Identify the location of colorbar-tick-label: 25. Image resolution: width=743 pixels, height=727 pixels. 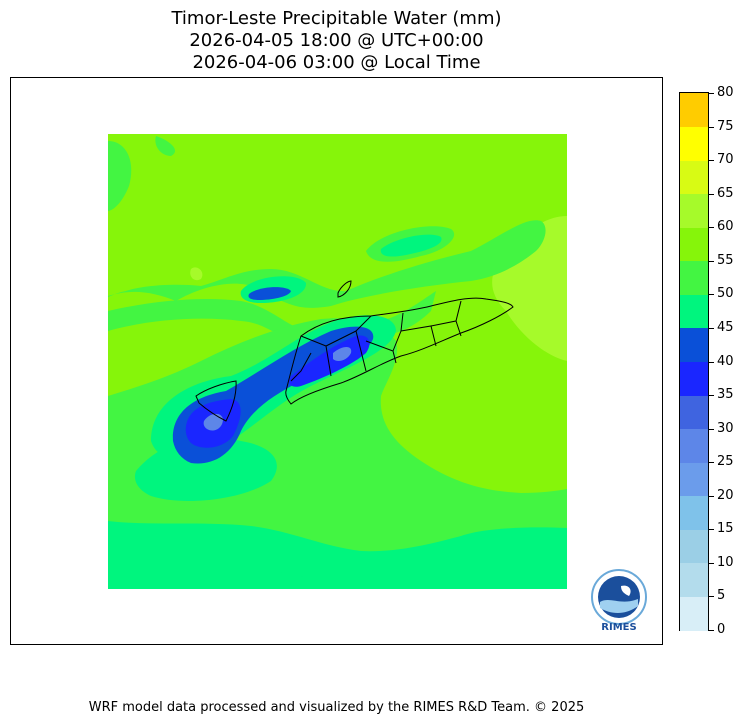
(725, 462).